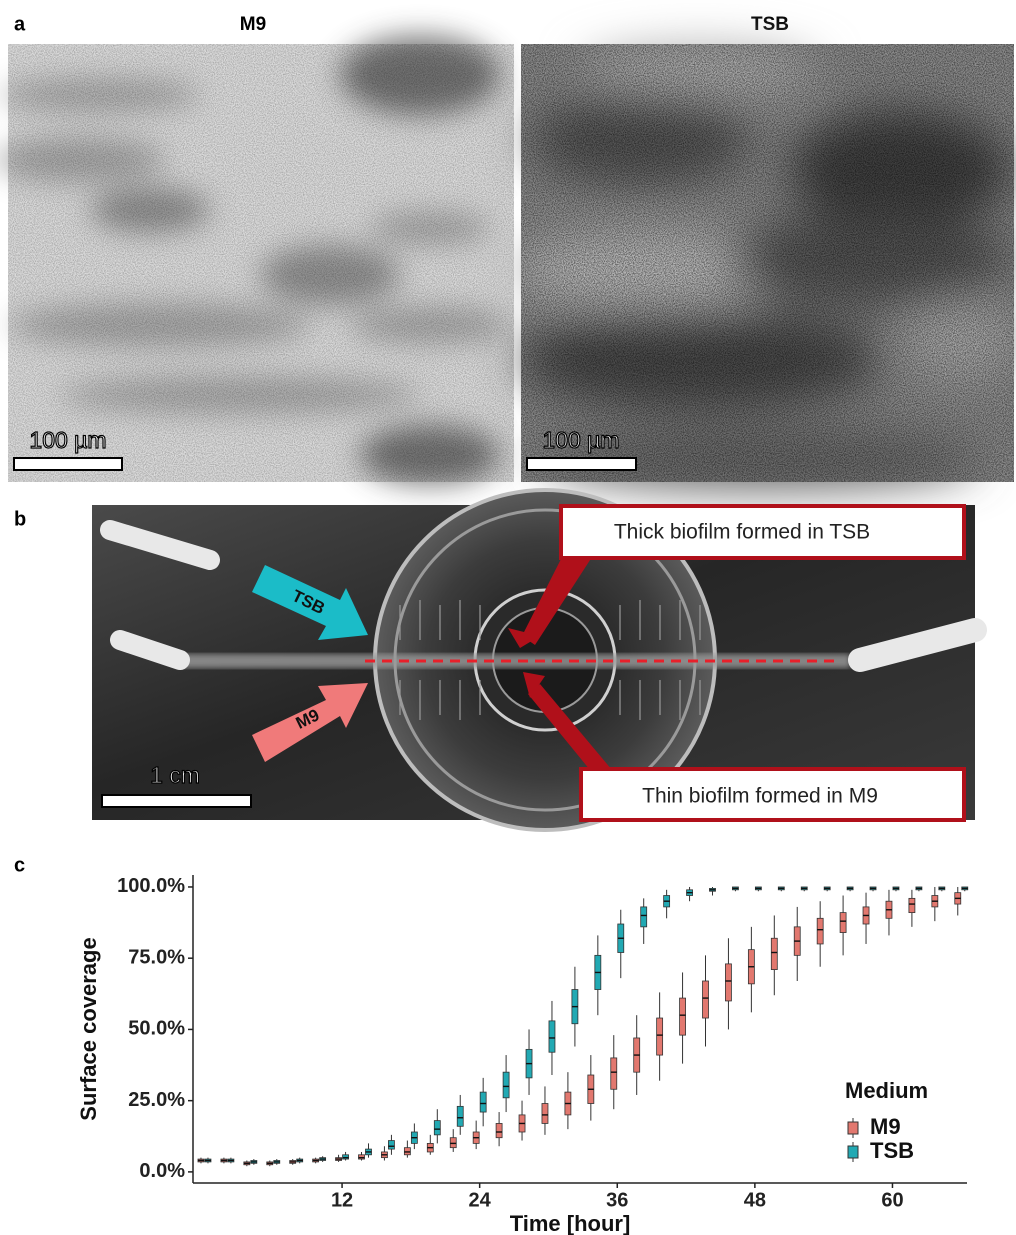 Image resolution: width=1016 pixels, height=1235 pixels. Describe the element at coordinates (892, 1150) in the screenshot. I see `legend-label: TSB` at that location.